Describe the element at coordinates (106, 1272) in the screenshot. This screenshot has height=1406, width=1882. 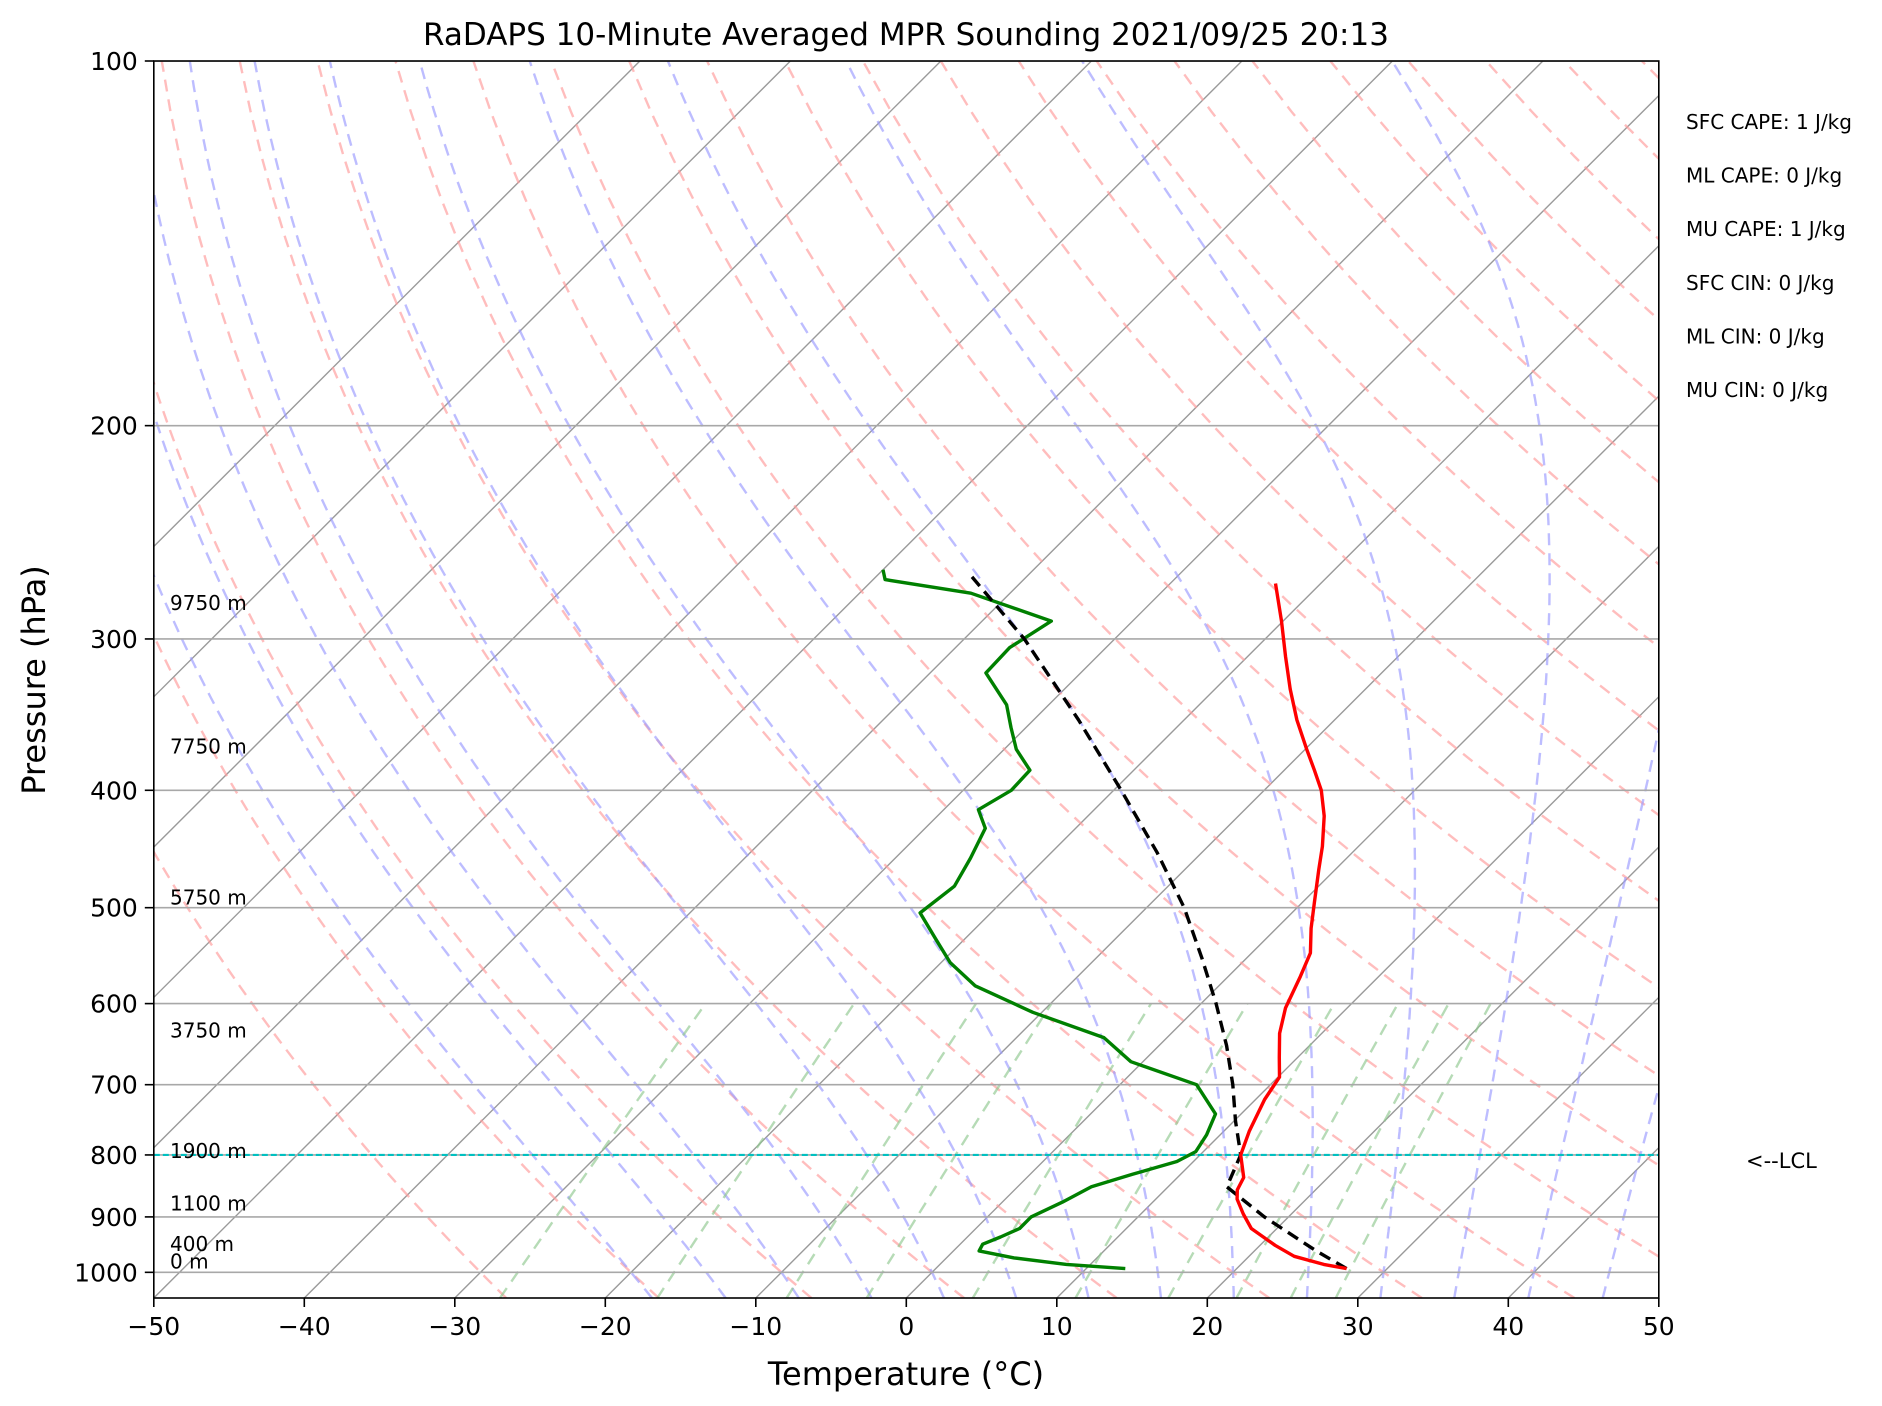
I see `y-tick-label: 1000` at that location.